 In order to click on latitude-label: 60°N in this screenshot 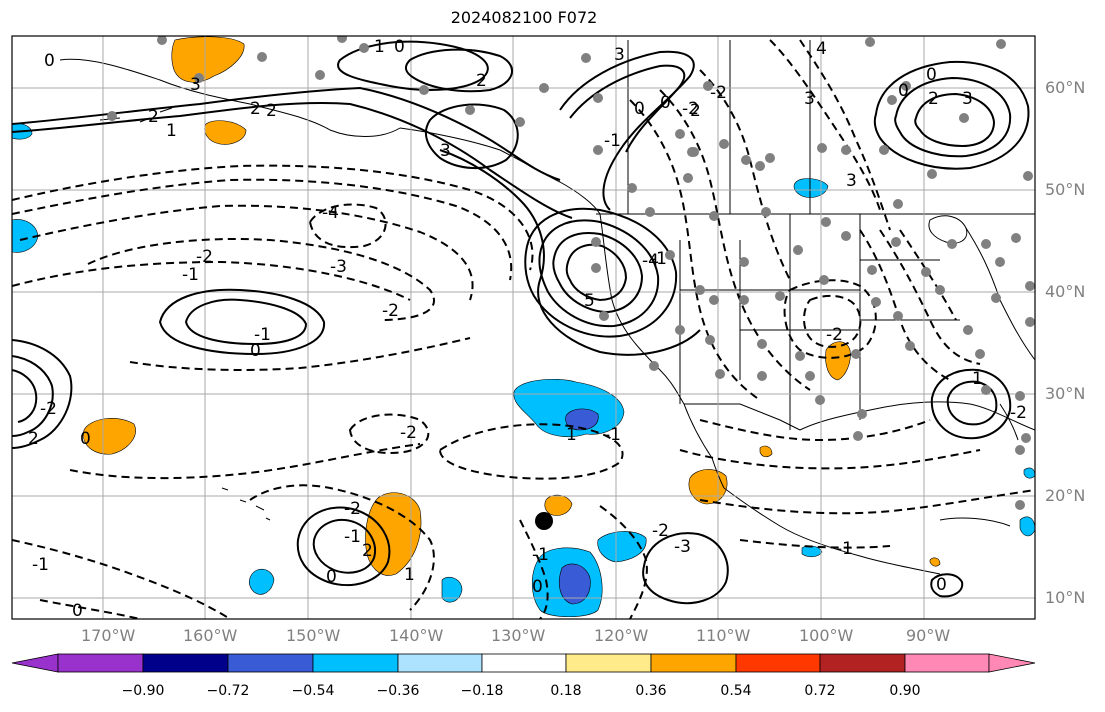, I will do `click(1065, 87)`.